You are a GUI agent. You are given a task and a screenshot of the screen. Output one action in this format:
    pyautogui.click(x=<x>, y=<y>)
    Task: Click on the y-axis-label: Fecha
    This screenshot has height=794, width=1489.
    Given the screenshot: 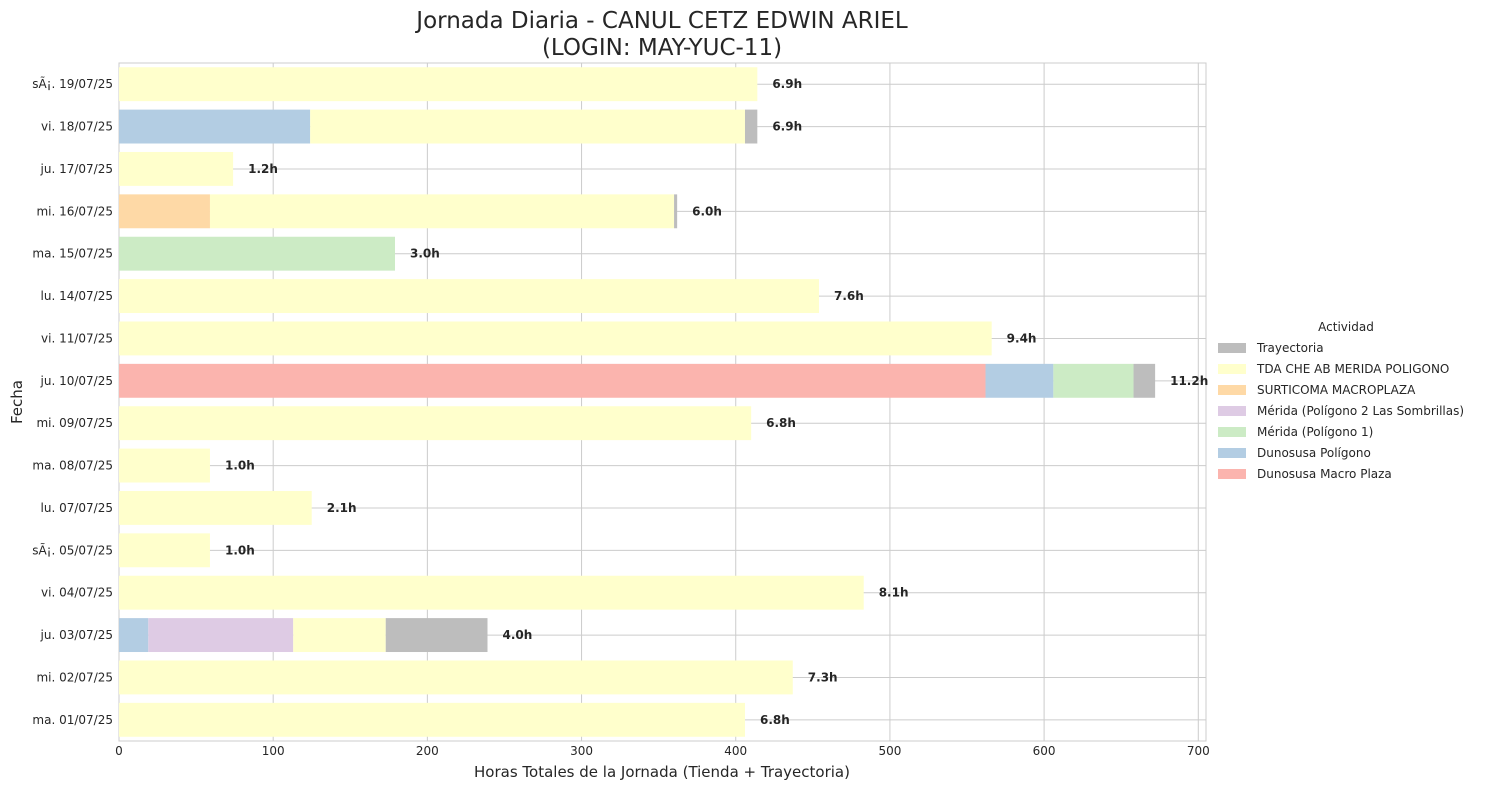 What is the action you would take?
    pyautogui.click(x=17, y=402)
    